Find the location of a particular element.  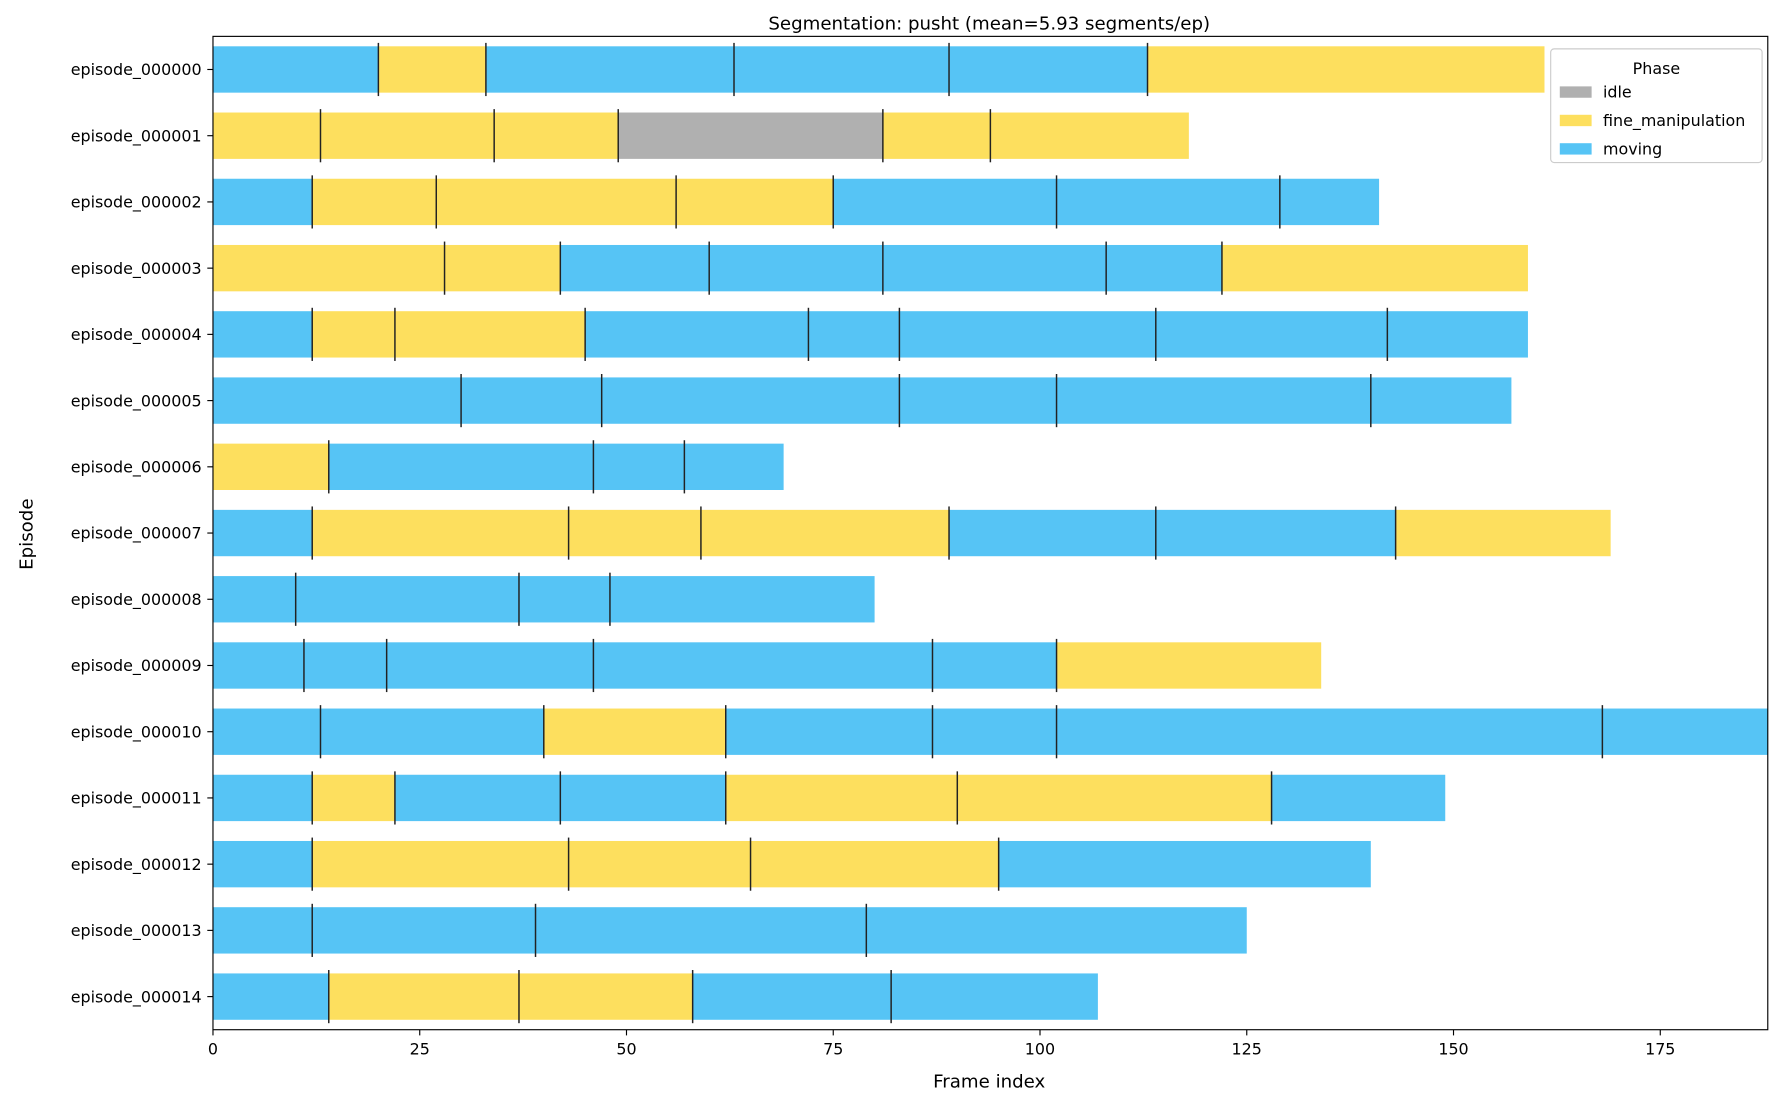

y-tick-label: episode_000010 is located at coordinates (136, 732).